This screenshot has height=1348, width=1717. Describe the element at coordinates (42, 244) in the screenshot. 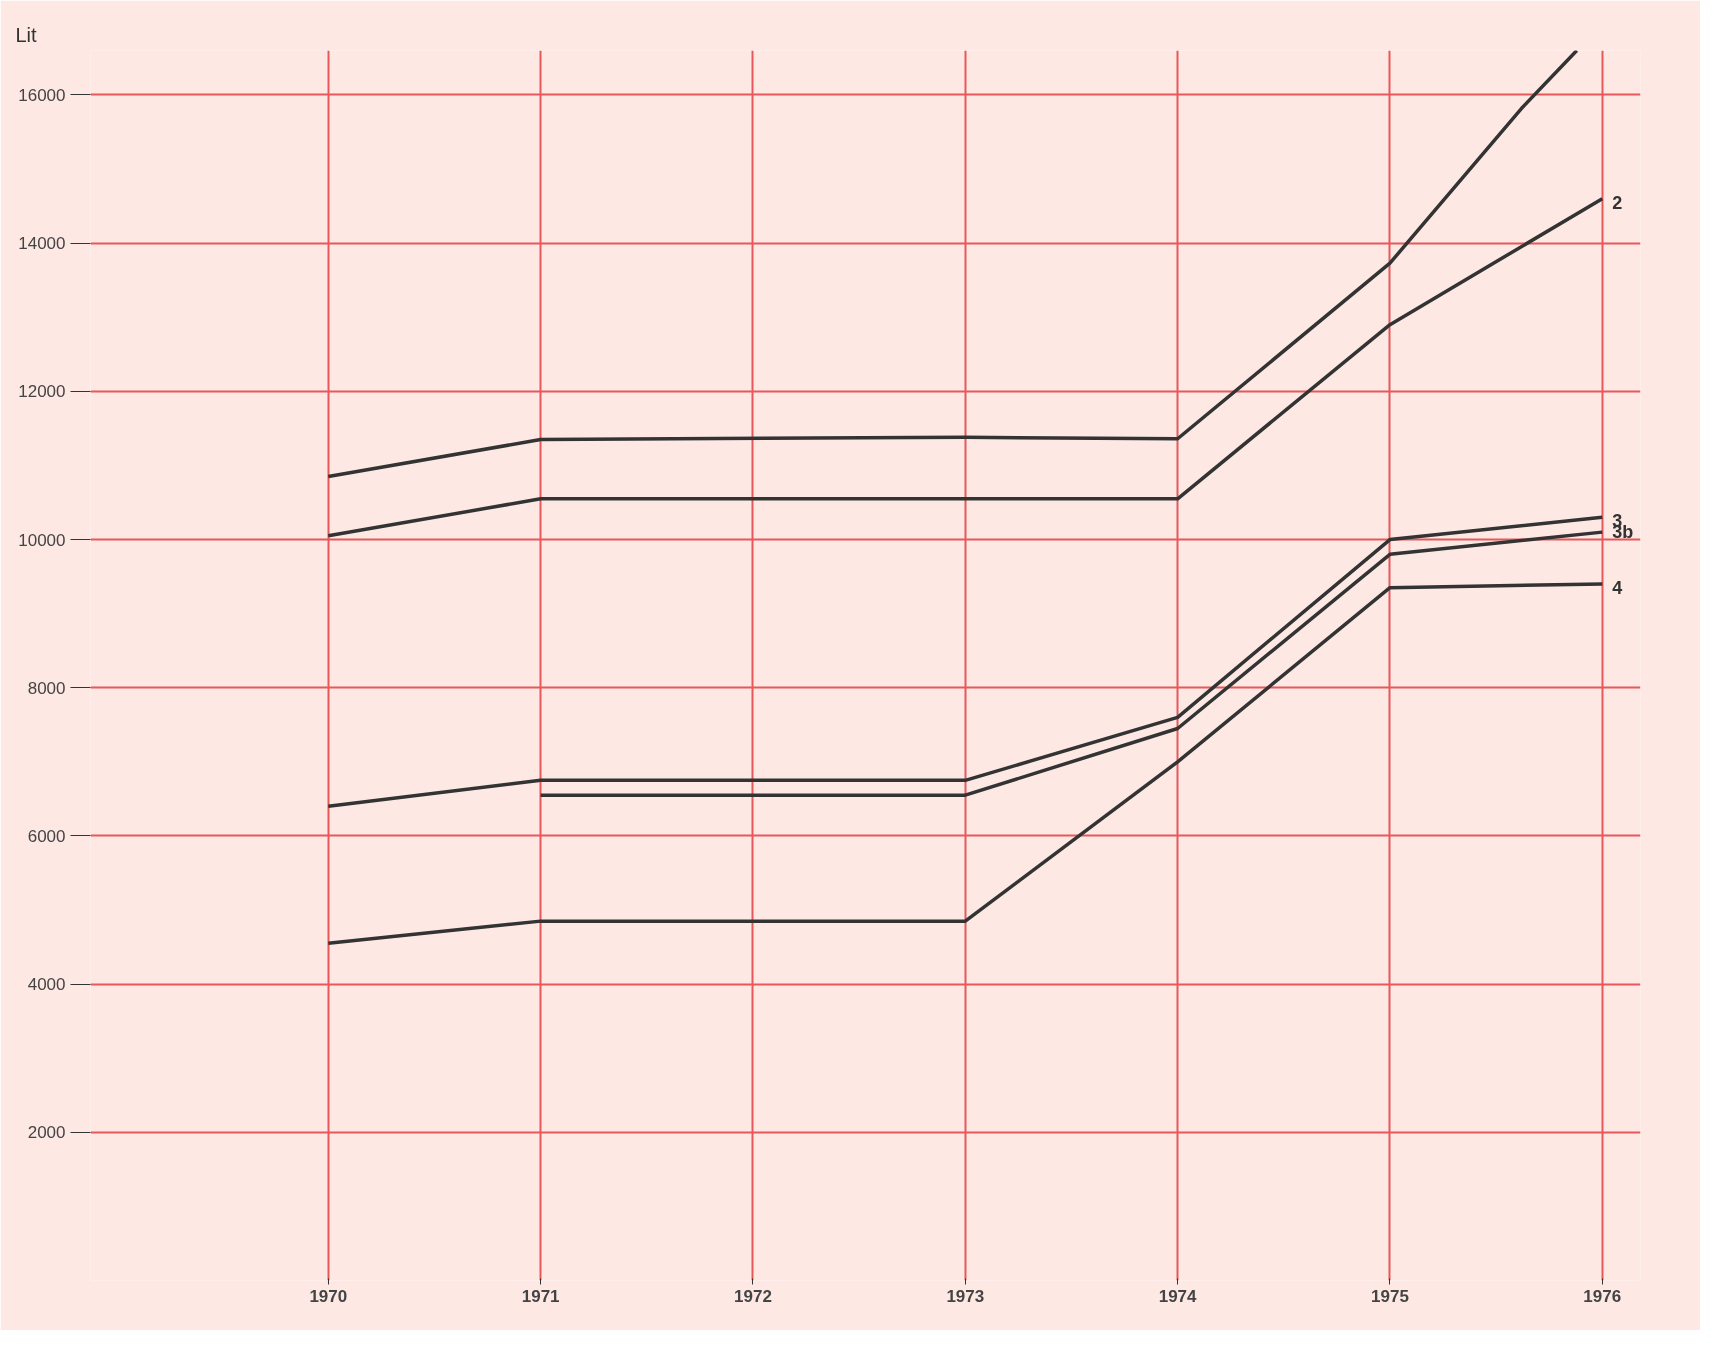

I see `y-tick-label: 14000` at that location.